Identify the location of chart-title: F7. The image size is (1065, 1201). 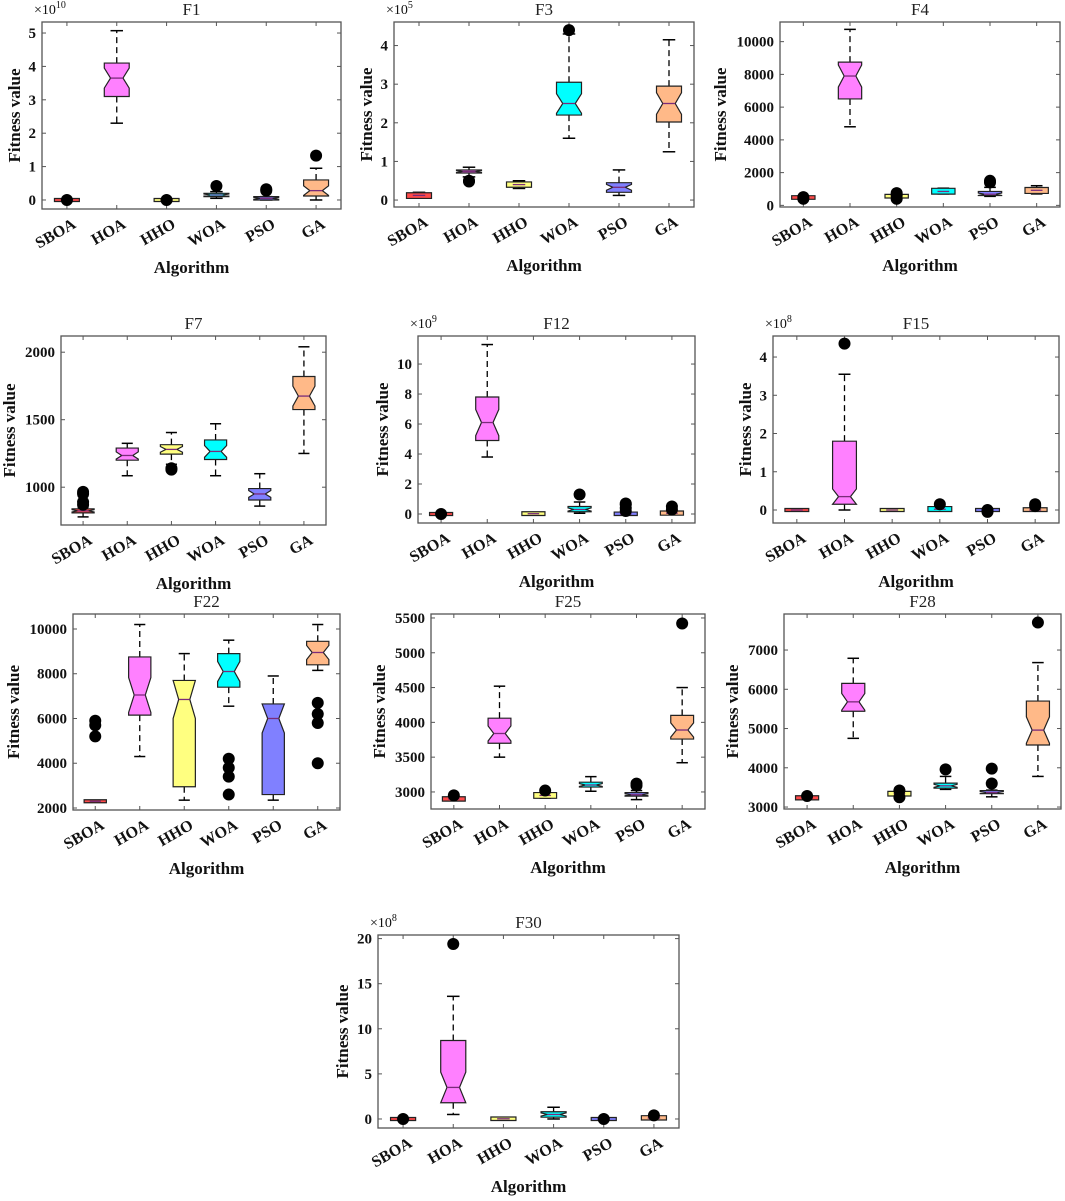
(194, 323).